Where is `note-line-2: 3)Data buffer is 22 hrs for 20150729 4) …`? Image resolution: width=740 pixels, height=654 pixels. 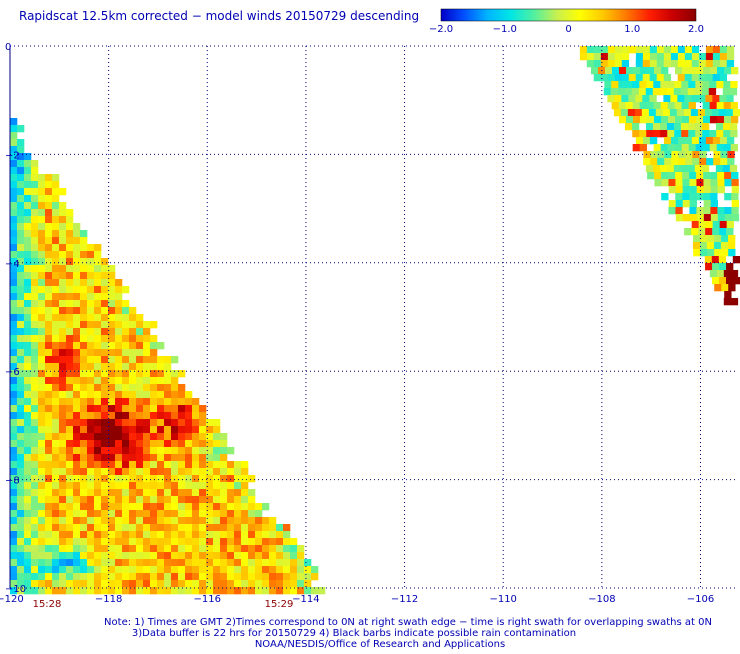 note-line-2: 3)Data buffer is 22 hrs for 20150729 4) … is located at coordinates (354, 633).